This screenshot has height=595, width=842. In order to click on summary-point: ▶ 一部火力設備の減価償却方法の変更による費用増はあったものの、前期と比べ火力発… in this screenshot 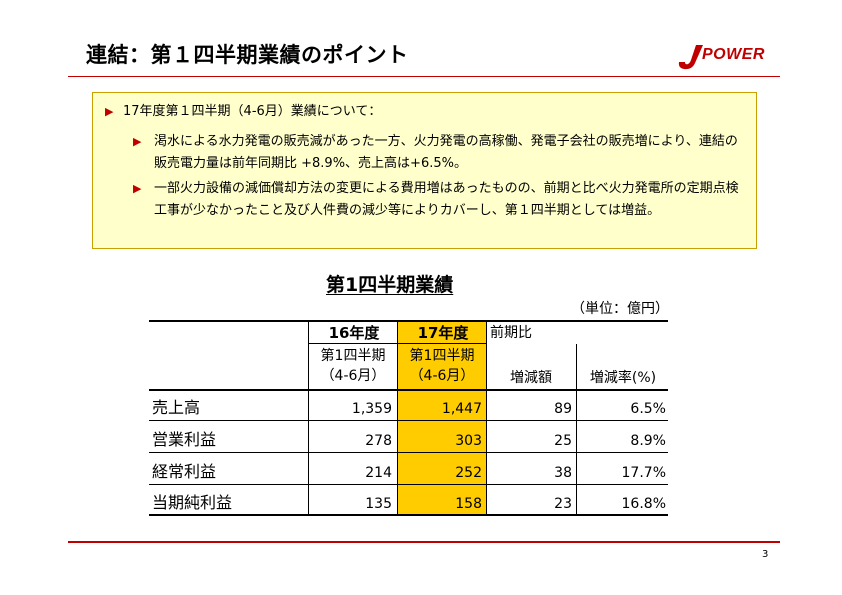, I will do `click(439, 200)`.